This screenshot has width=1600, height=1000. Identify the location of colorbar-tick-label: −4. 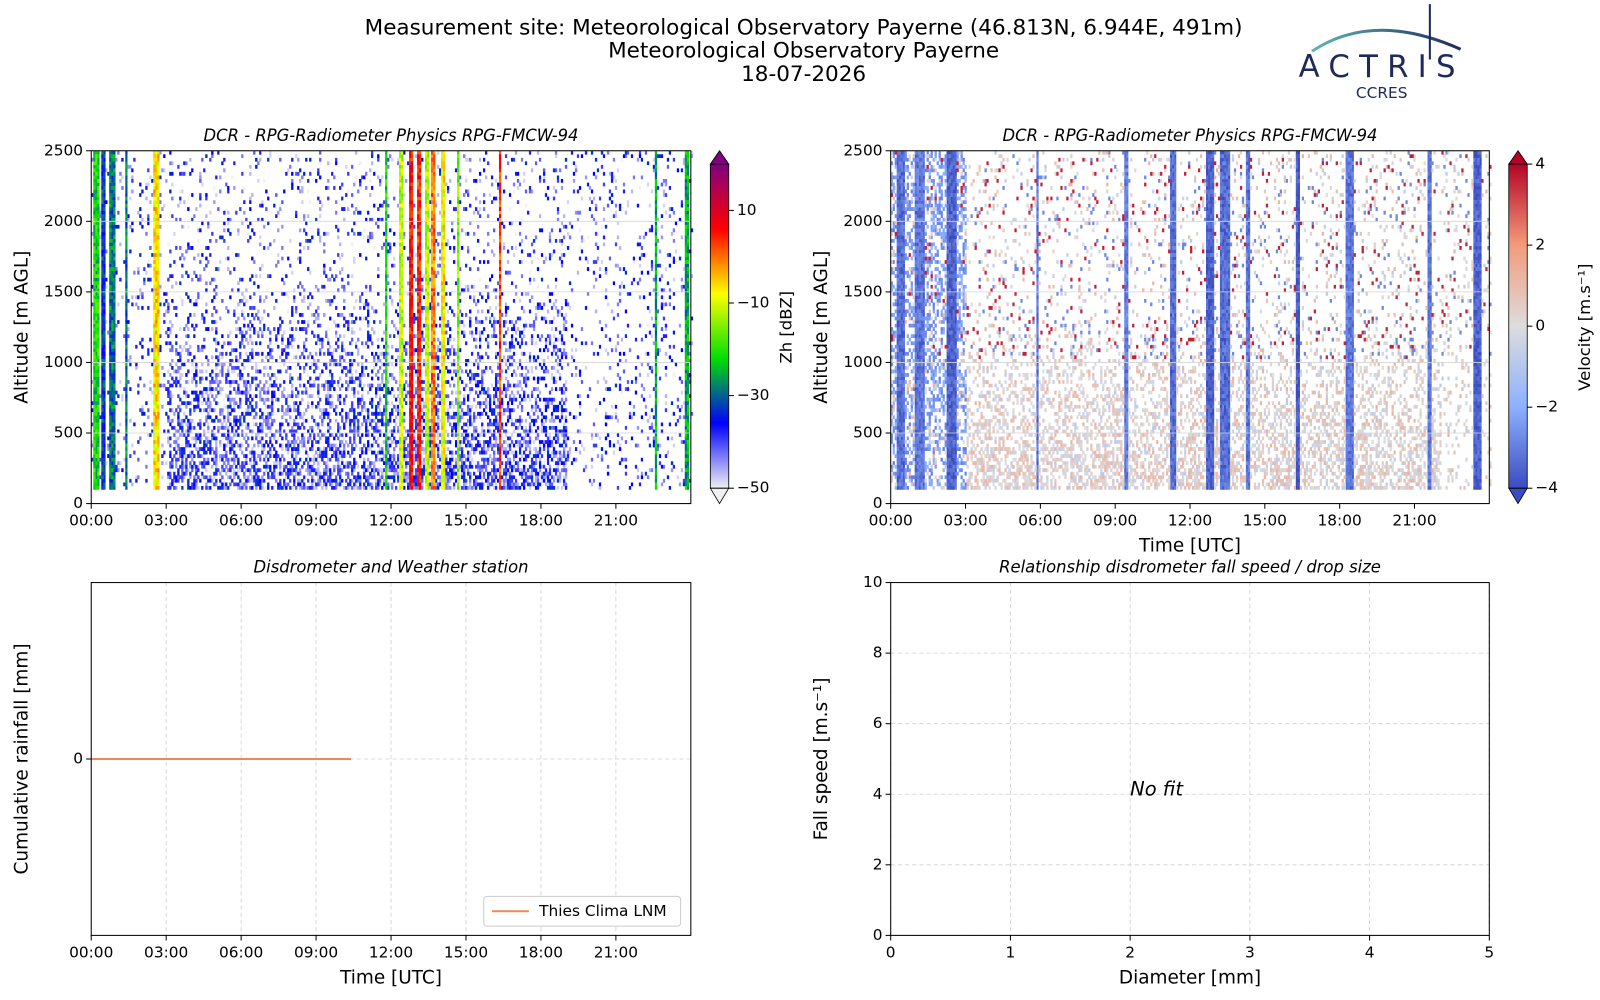
(1546, 488).